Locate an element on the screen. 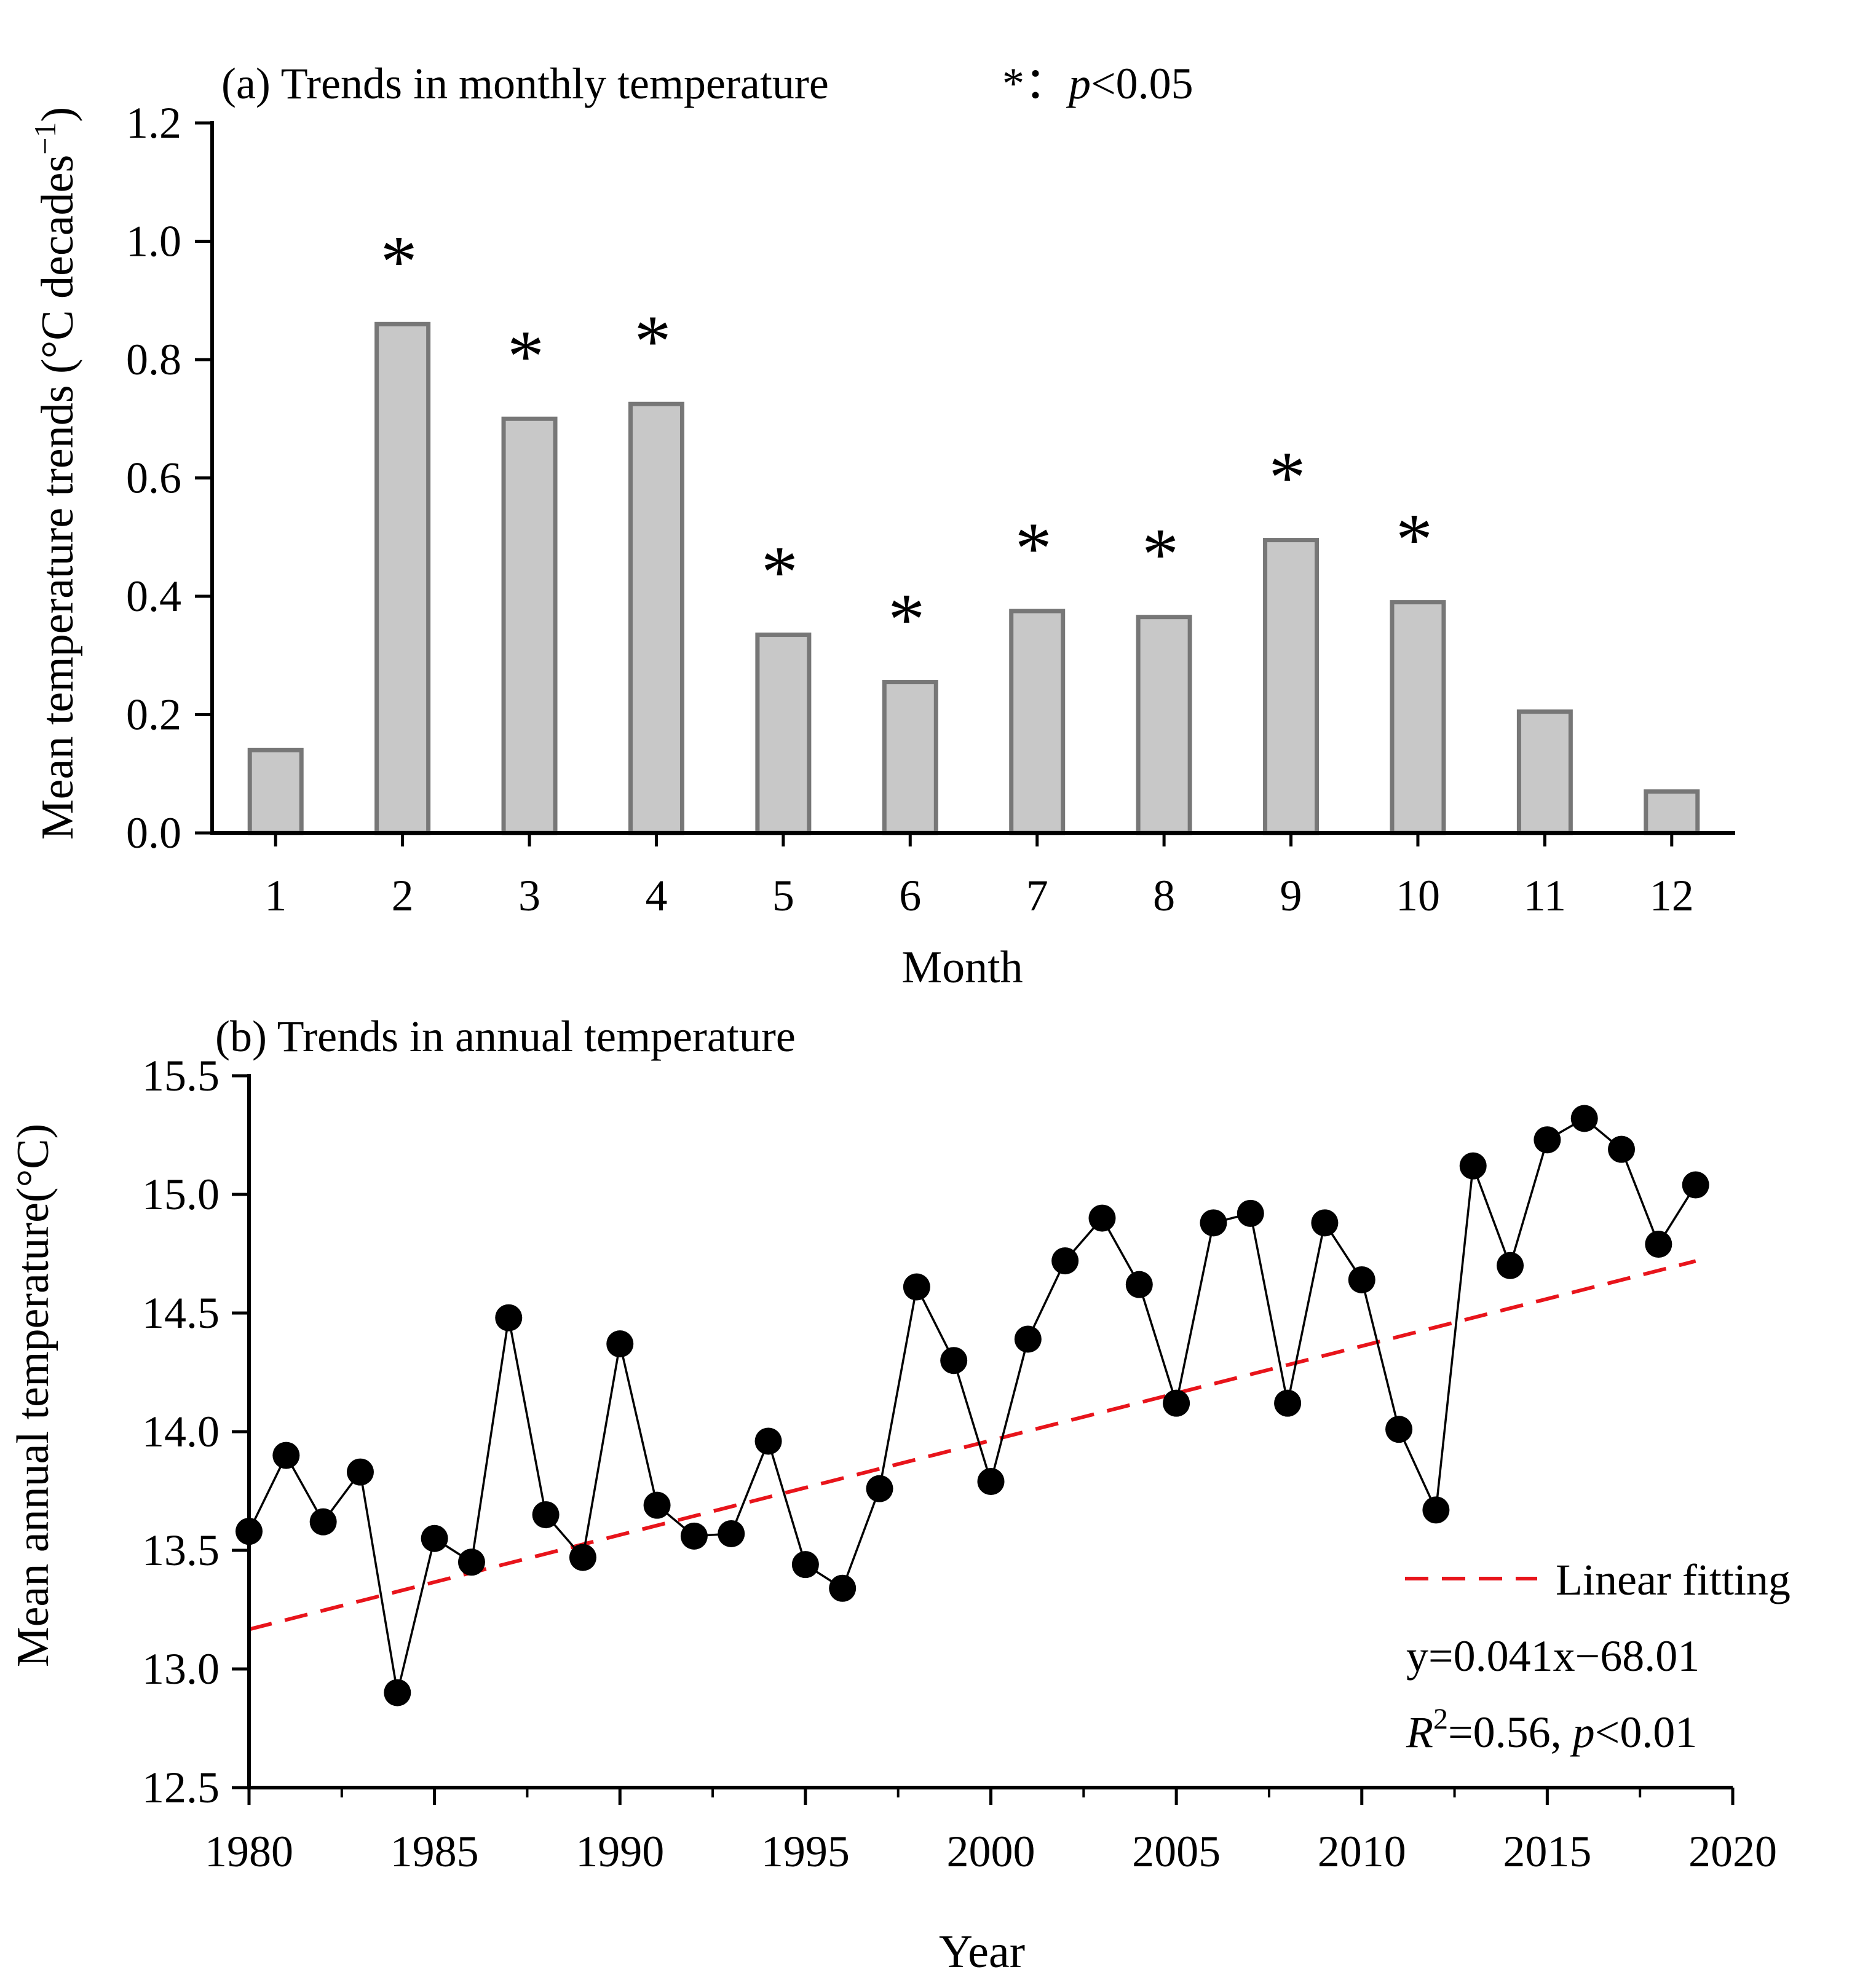 Image resolution: width=1868 pixels, height=1988 pixels. data-point-1986 is located at coordinates (471, 1562).